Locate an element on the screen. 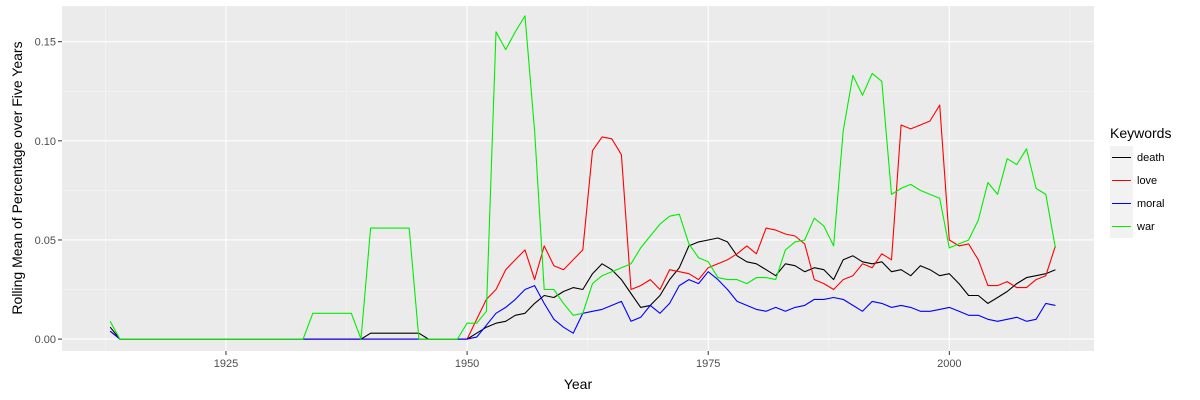  legend-label-war: war is located at coordinates (1145, 227).